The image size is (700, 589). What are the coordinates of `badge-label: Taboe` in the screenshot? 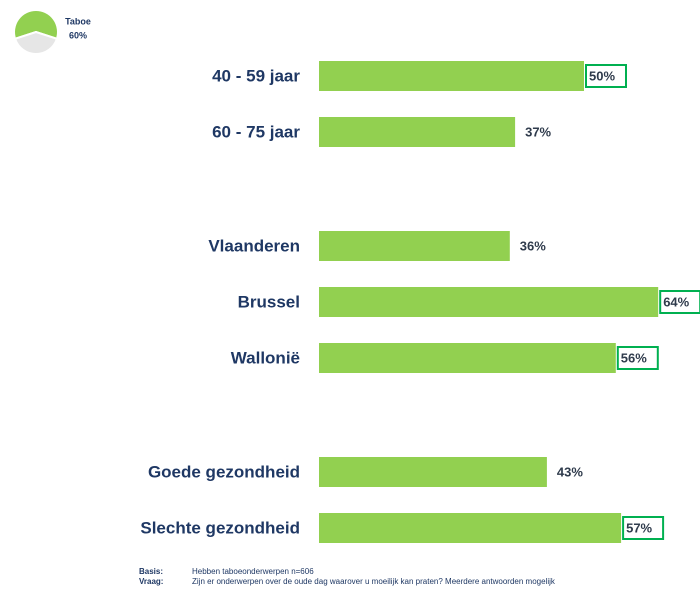 It's located at (78, 21).